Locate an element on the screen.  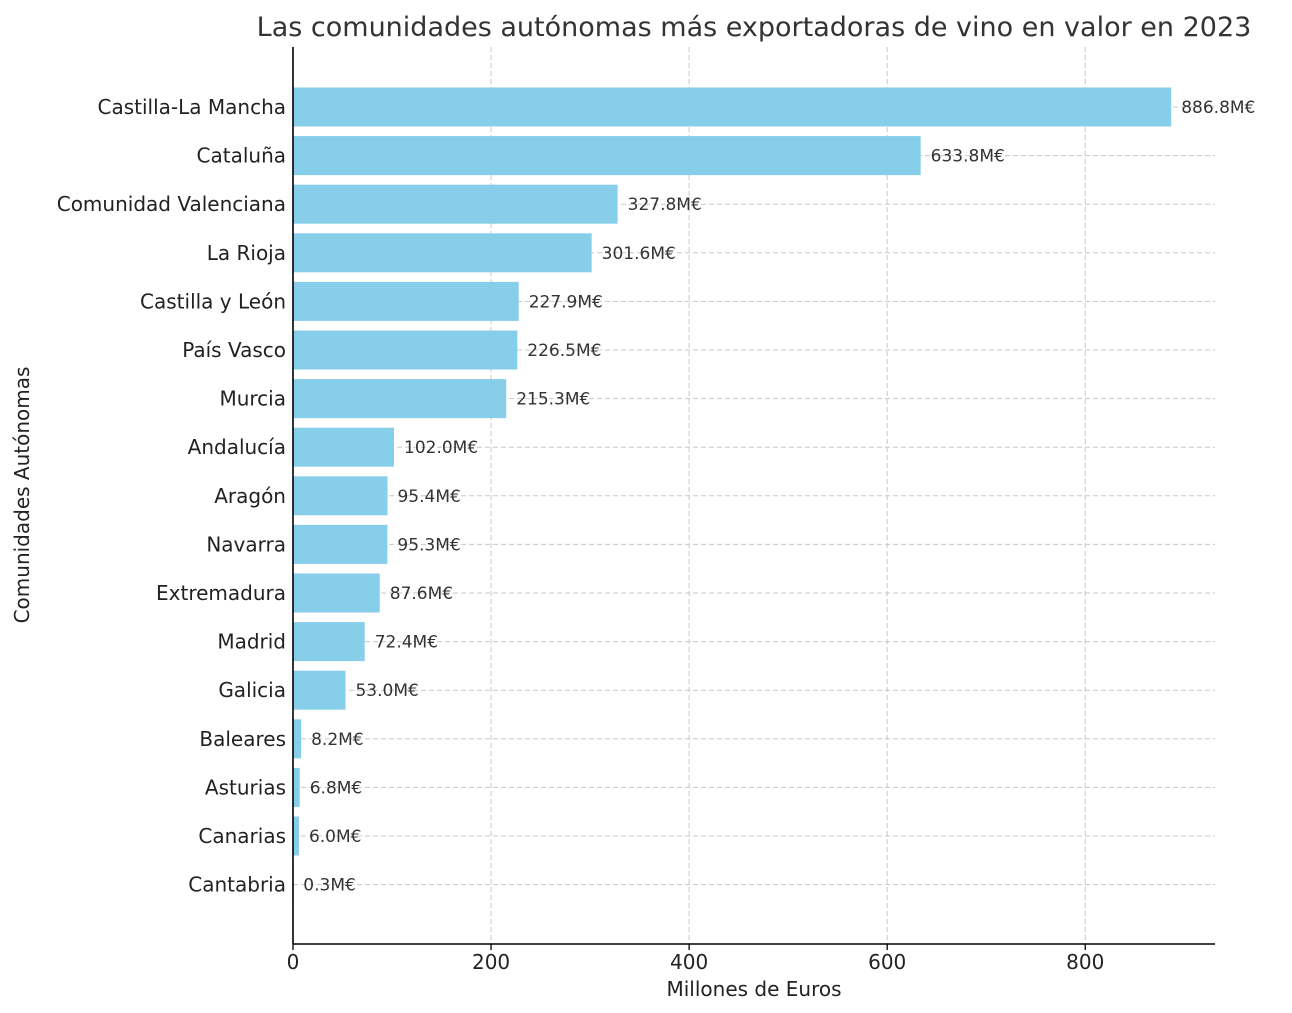
category-label: Baleares is located at coordinates (242, 739).